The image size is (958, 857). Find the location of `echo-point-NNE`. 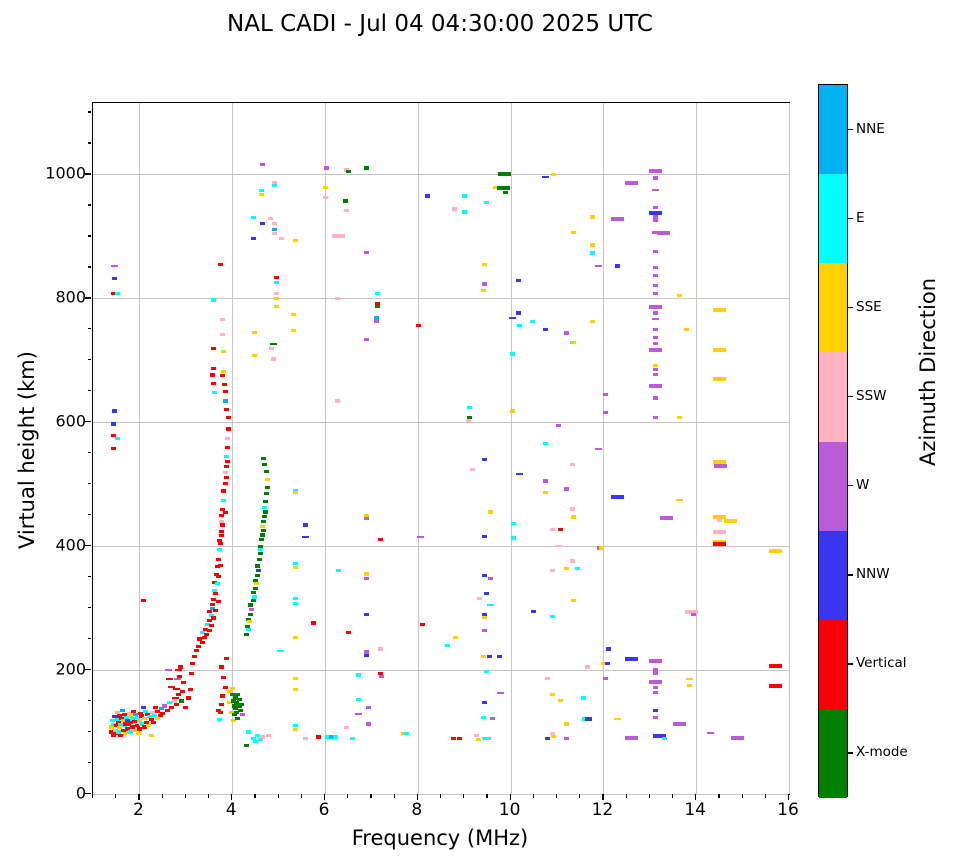

echo-point-NNE is located at coordinates (213, 609).